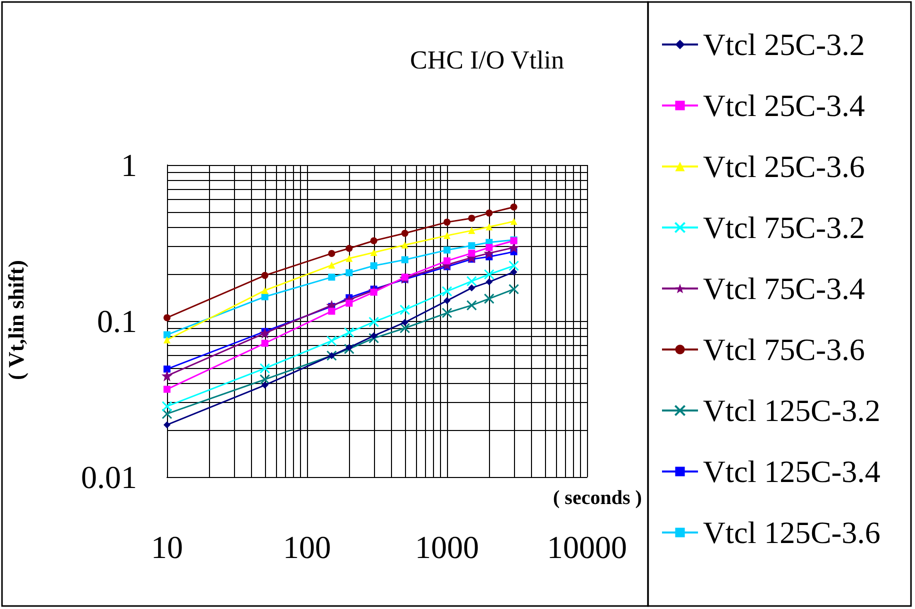 The image size is (915, 609). What do you see at coordinates (117, 321) in the screenshot?
I see `y-tick-label: 0.1` at bounding box center [117, 321].